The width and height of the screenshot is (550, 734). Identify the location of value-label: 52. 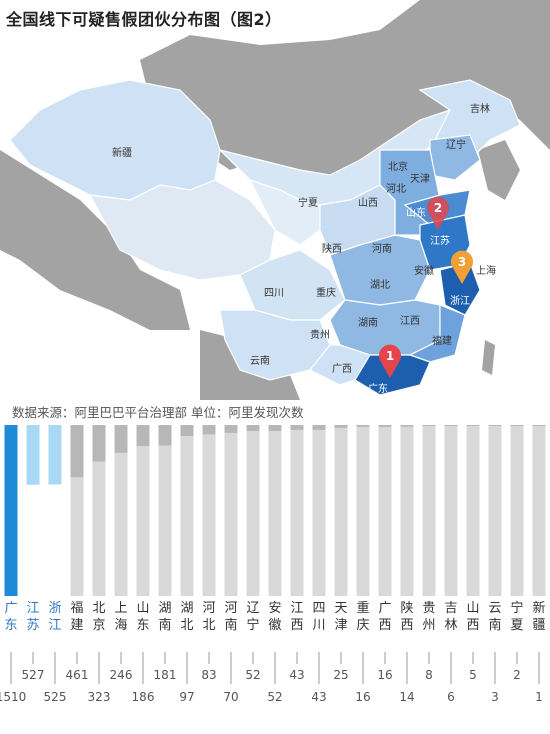
(252, 675).